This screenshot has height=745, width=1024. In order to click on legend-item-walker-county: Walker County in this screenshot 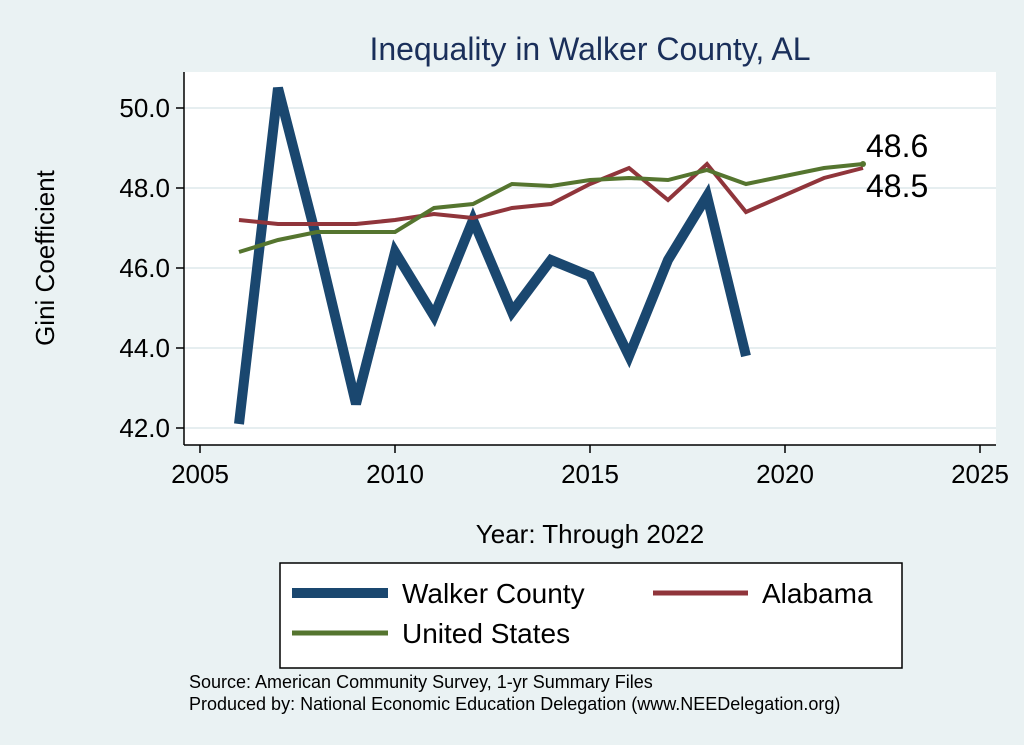, I will do `click(438, 593)`.